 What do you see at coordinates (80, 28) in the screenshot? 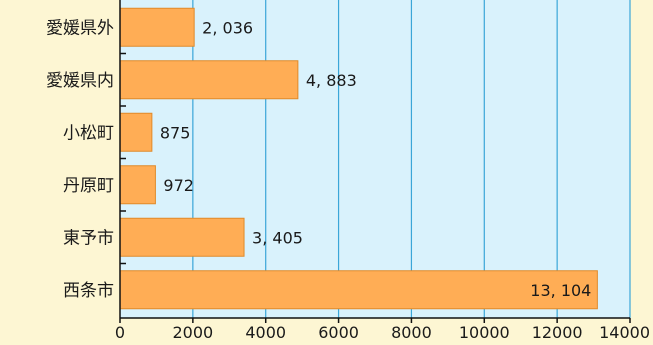
I see `category-label: 愛媛県外` at bounding box center [80, 28].